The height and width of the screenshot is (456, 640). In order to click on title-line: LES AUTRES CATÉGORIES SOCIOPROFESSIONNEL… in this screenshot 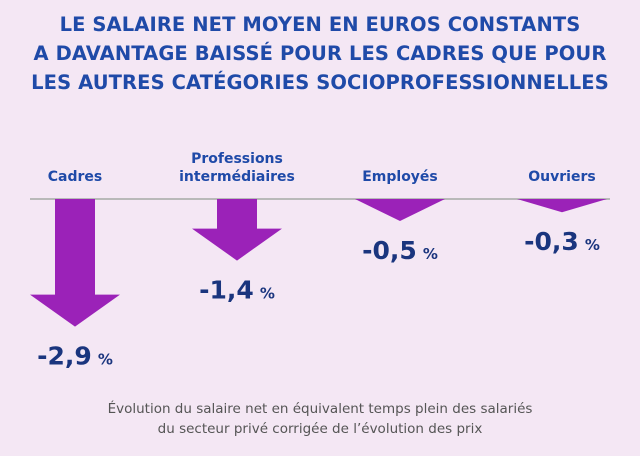, I will do `click(320, 82)`.